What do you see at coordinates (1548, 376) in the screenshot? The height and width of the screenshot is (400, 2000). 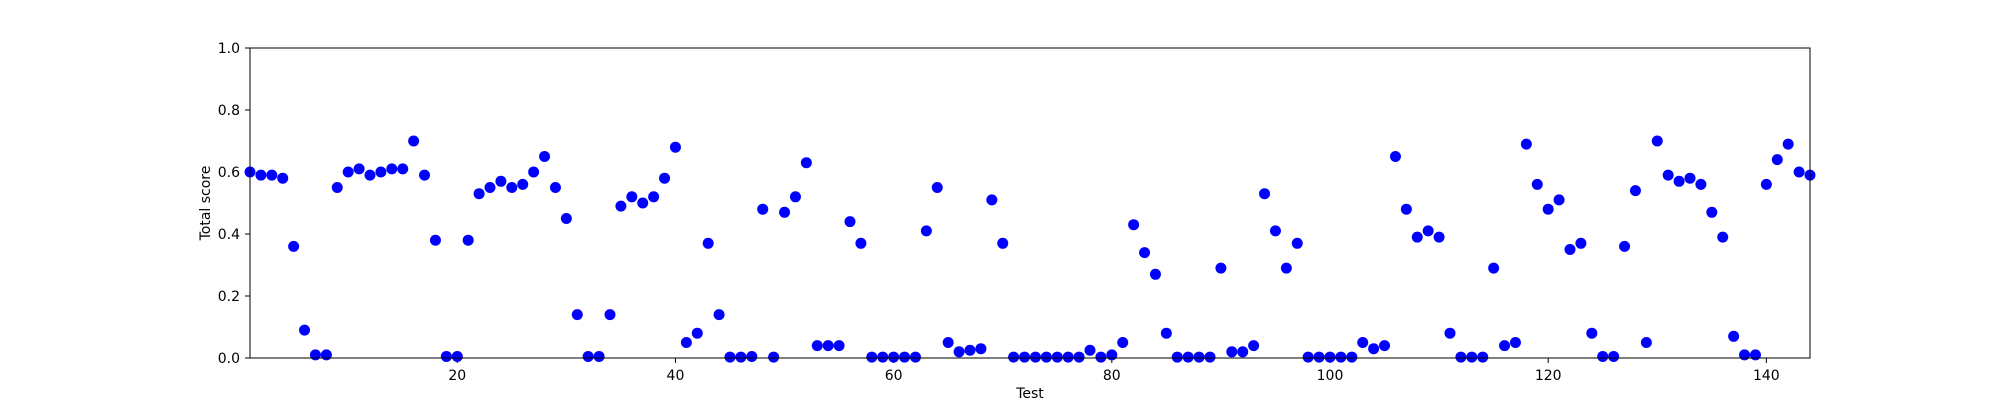 I see `x-tick-label: 120` at bounding box center [1548, 376].